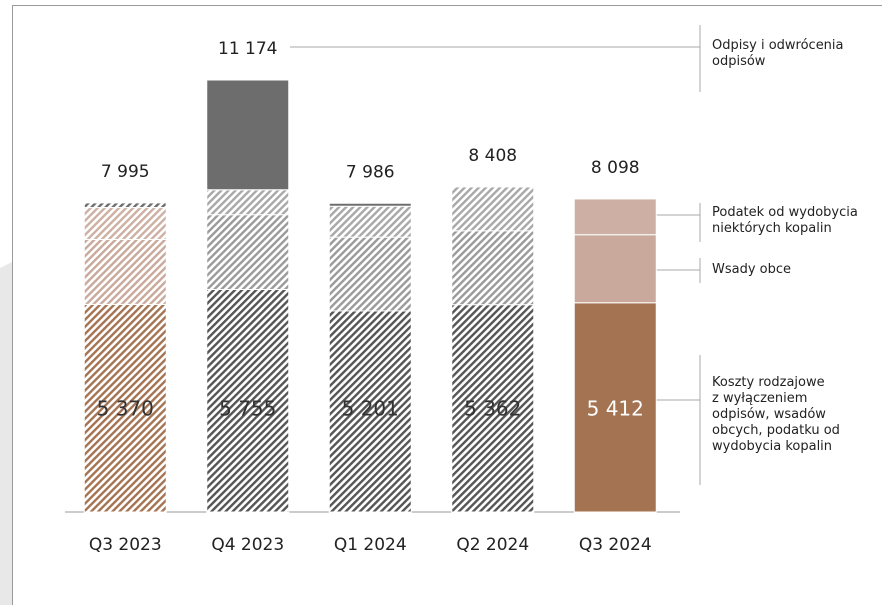  What do you see at coordinates (125, 172) in the screenshot?
I see `total-label: 7 995` at bounding box center [125, 172].